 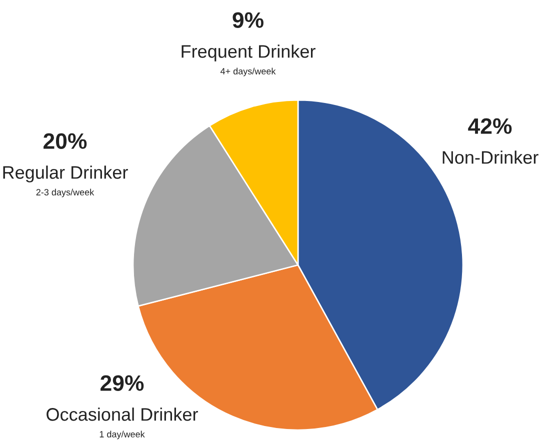 What do you see at coordinates (249, 53) in the screenshot?
I see `slice-label: Frequent Drinker` at bounding box center [249, 53].